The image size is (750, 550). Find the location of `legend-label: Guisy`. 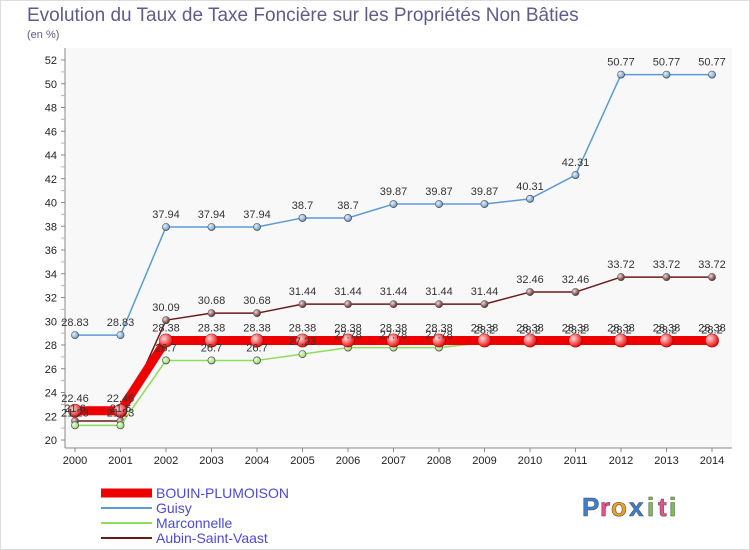

legend-label: Guisy is located at coordinates (174, 508).